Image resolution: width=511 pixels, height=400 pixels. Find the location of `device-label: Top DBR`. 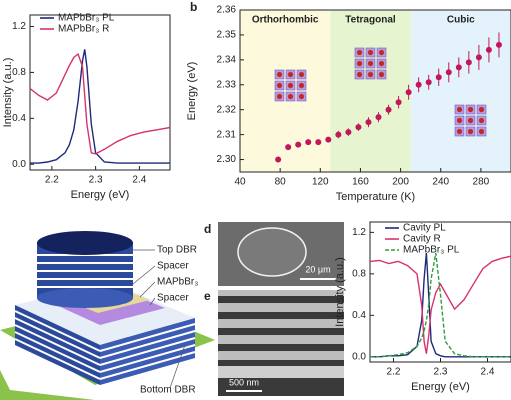

device-label: Top DBR is located at coordinates (177, 250).